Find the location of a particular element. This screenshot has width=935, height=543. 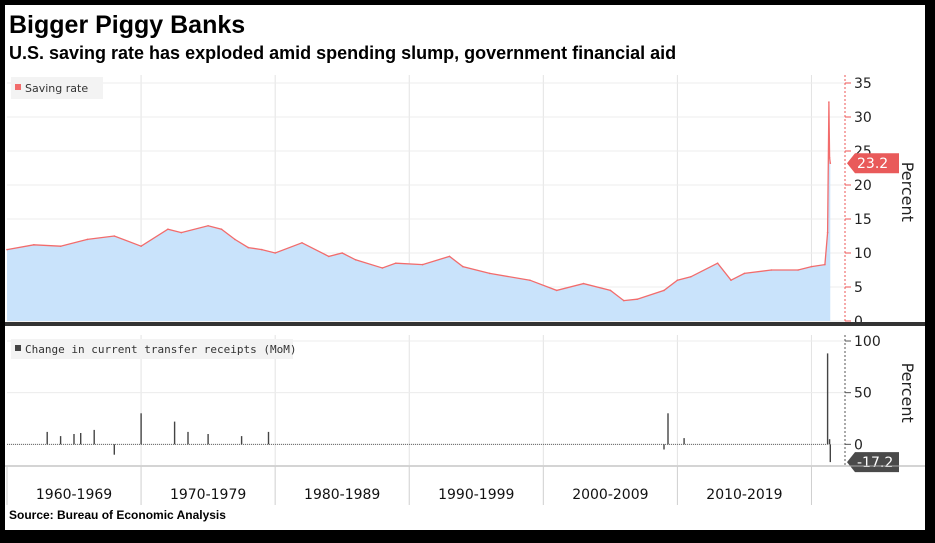

bottom-ytick-label: 50 is located at coordinates (863, 394).